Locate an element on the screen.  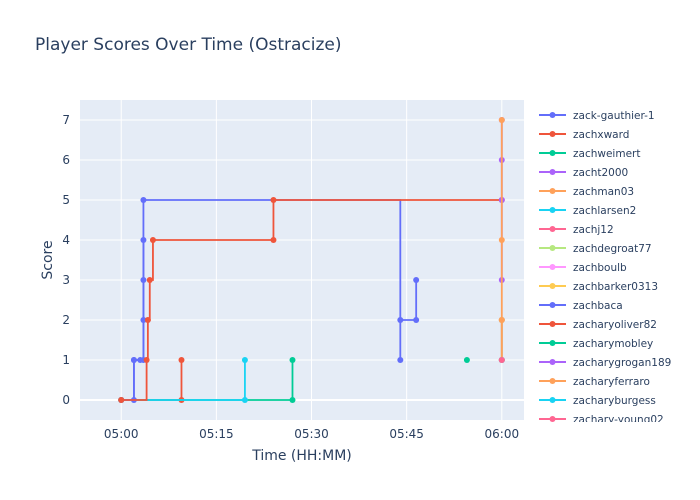
legend-label: zachman03 is located at coordinates (603, 192).